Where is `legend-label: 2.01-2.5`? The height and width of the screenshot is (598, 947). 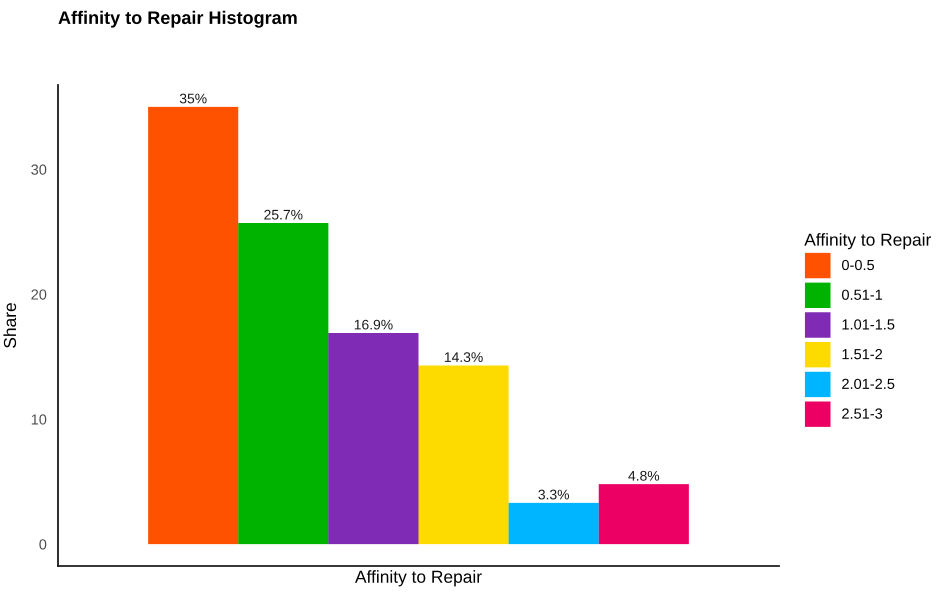
legend-label: 2.01-2.5 is located at coordinates (868, 384).